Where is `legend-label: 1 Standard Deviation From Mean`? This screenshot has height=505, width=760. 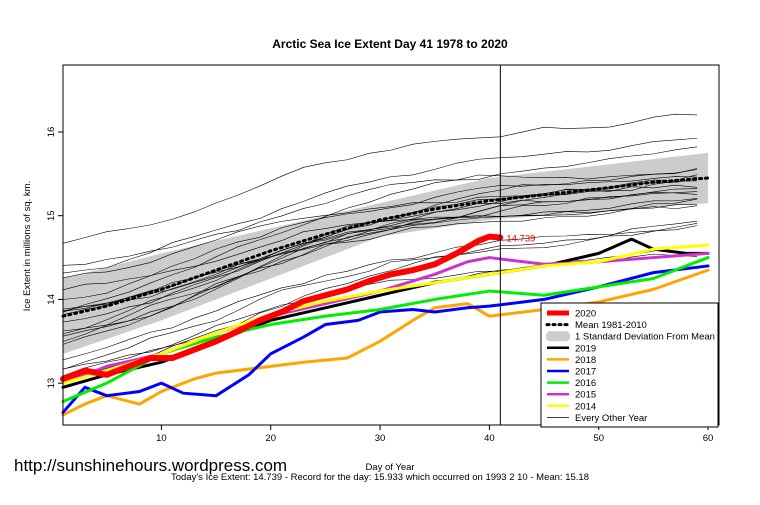
legend-label: 1 Standard Deviation From Mean is located at coordinates (645, 337).